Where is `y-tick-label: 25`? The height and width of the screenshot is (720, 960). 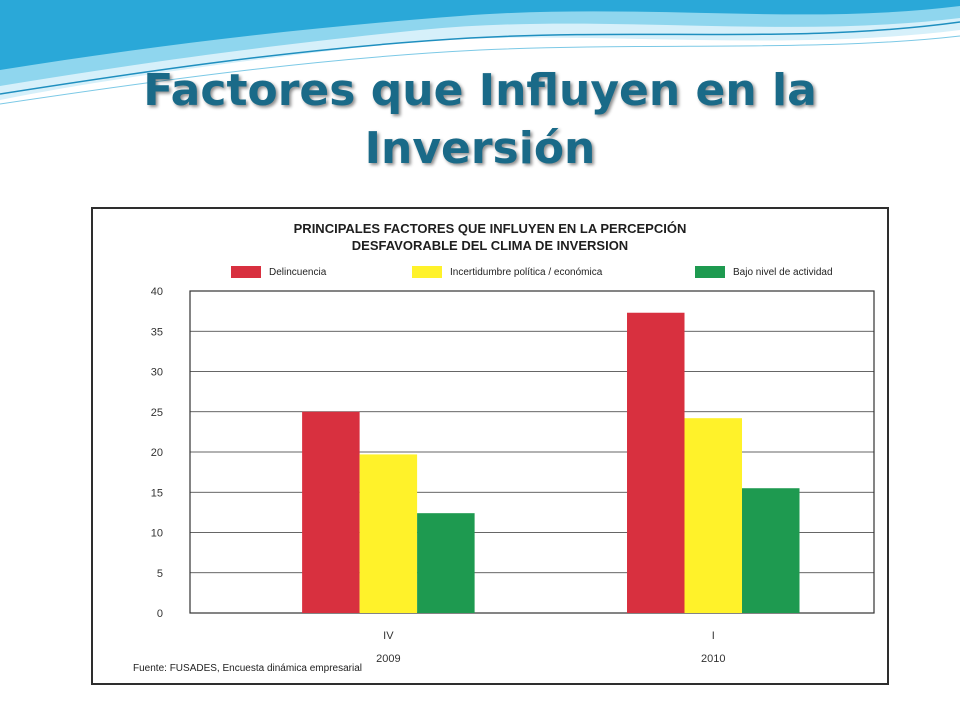
y-tick-label: 25 is located at coordinates (157, 413).